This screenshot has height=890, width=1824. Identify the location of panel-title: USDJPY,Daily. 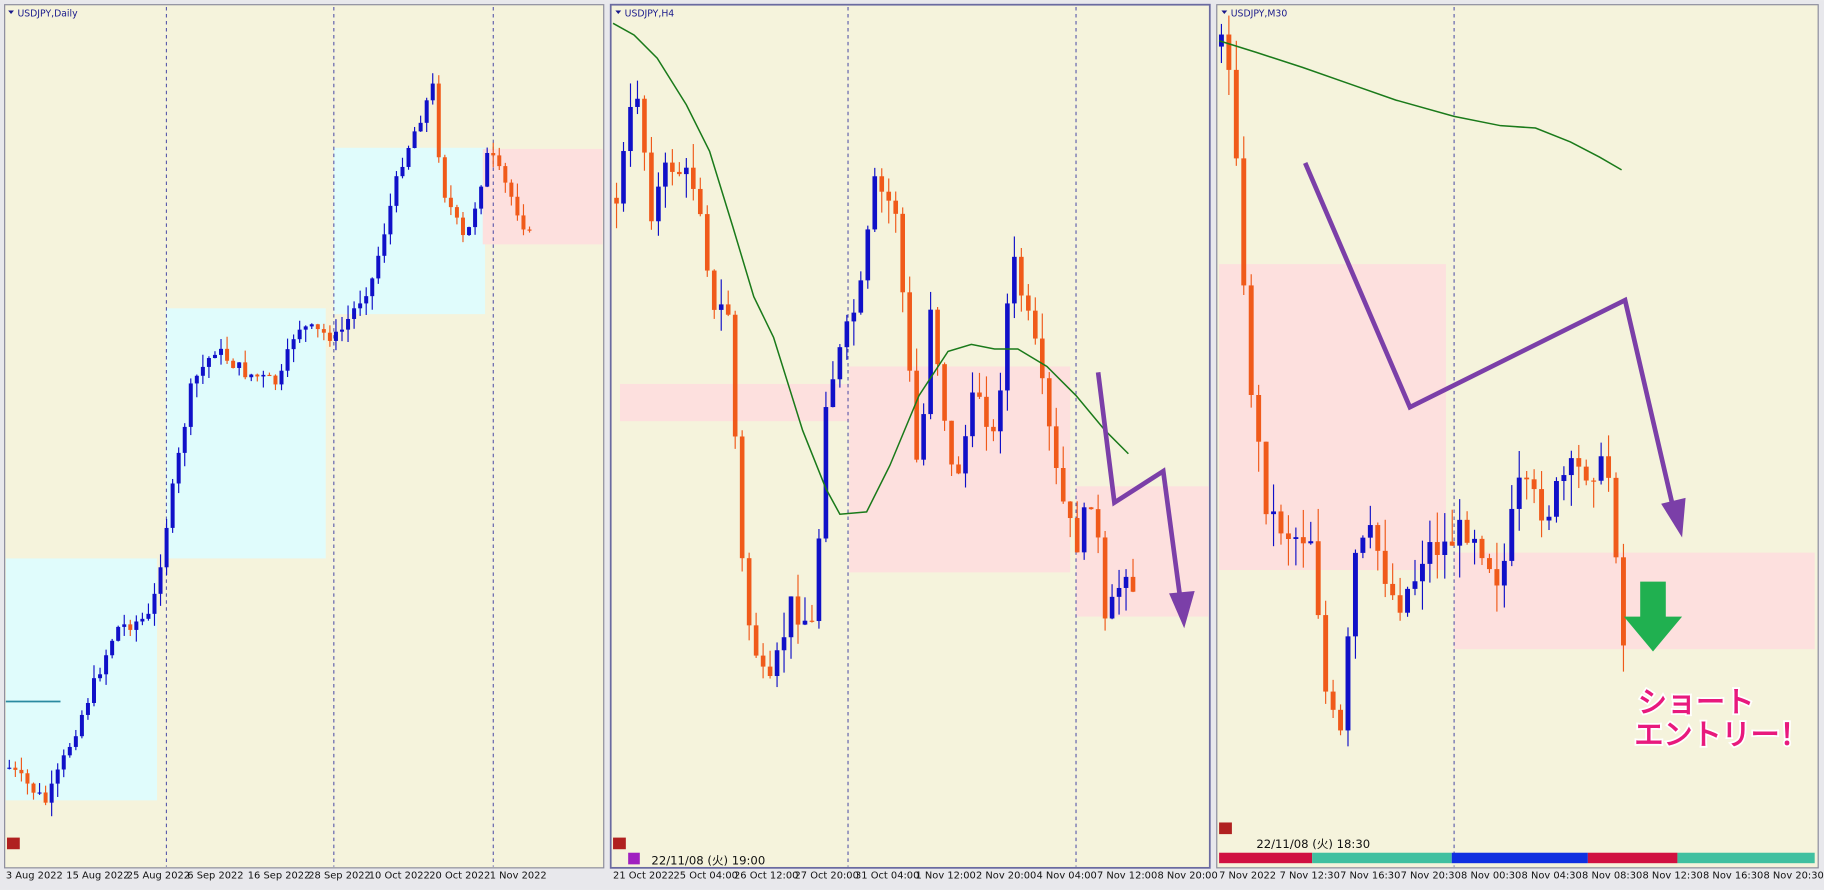
(47, 13).